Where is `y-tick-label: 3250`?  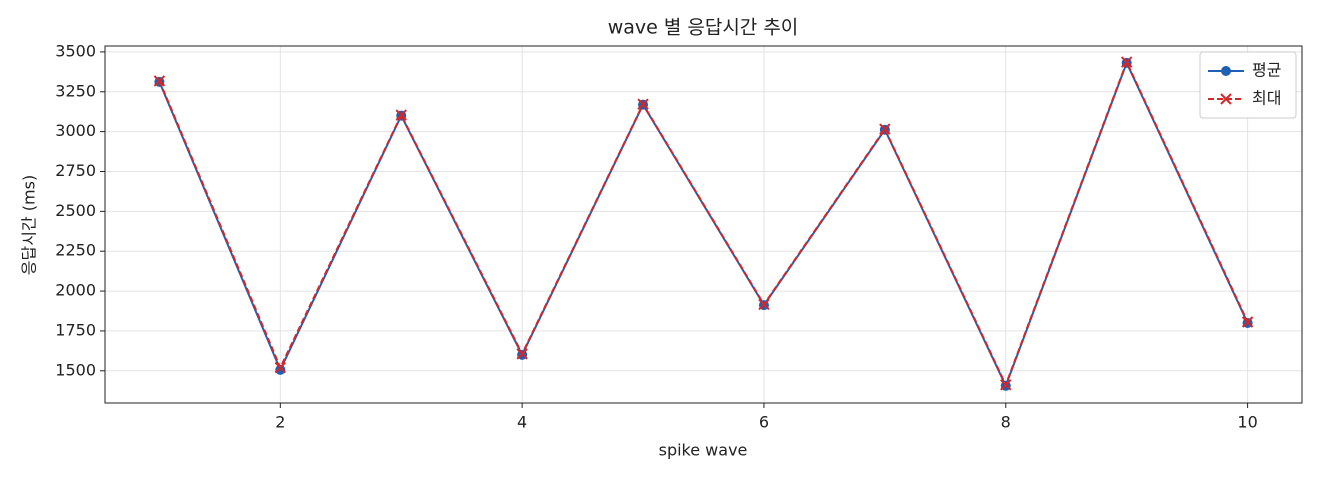 y-tick-label: 3250 is located at coordinates (75, 90).